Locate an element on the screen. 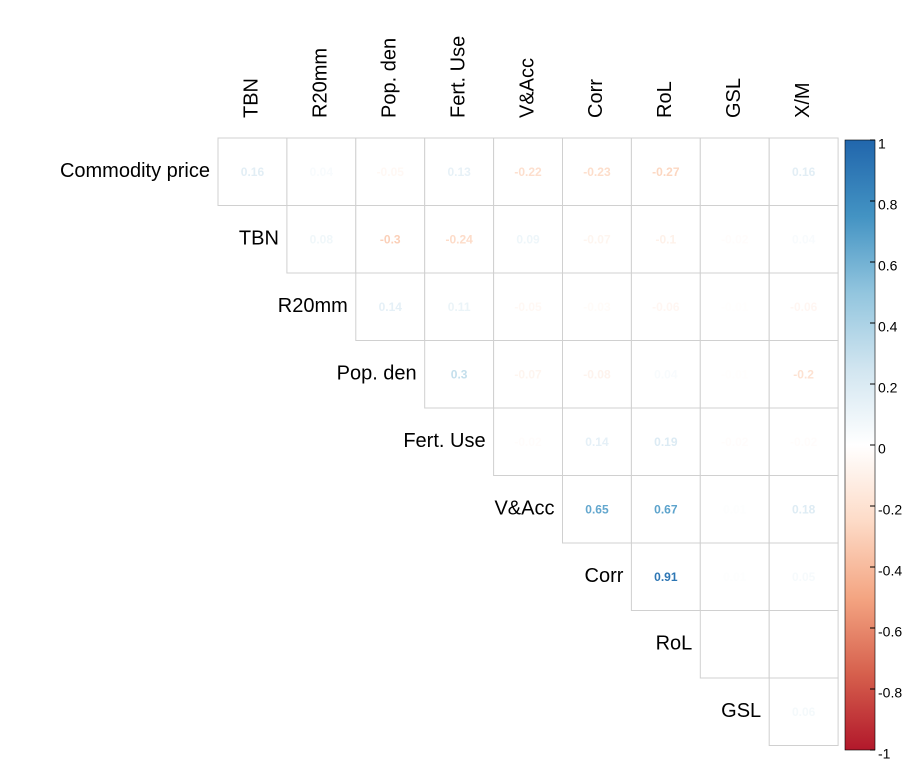 This screenshot has width=918, height=764. cell-value: -0.08 is located at coordinates (597, 374).